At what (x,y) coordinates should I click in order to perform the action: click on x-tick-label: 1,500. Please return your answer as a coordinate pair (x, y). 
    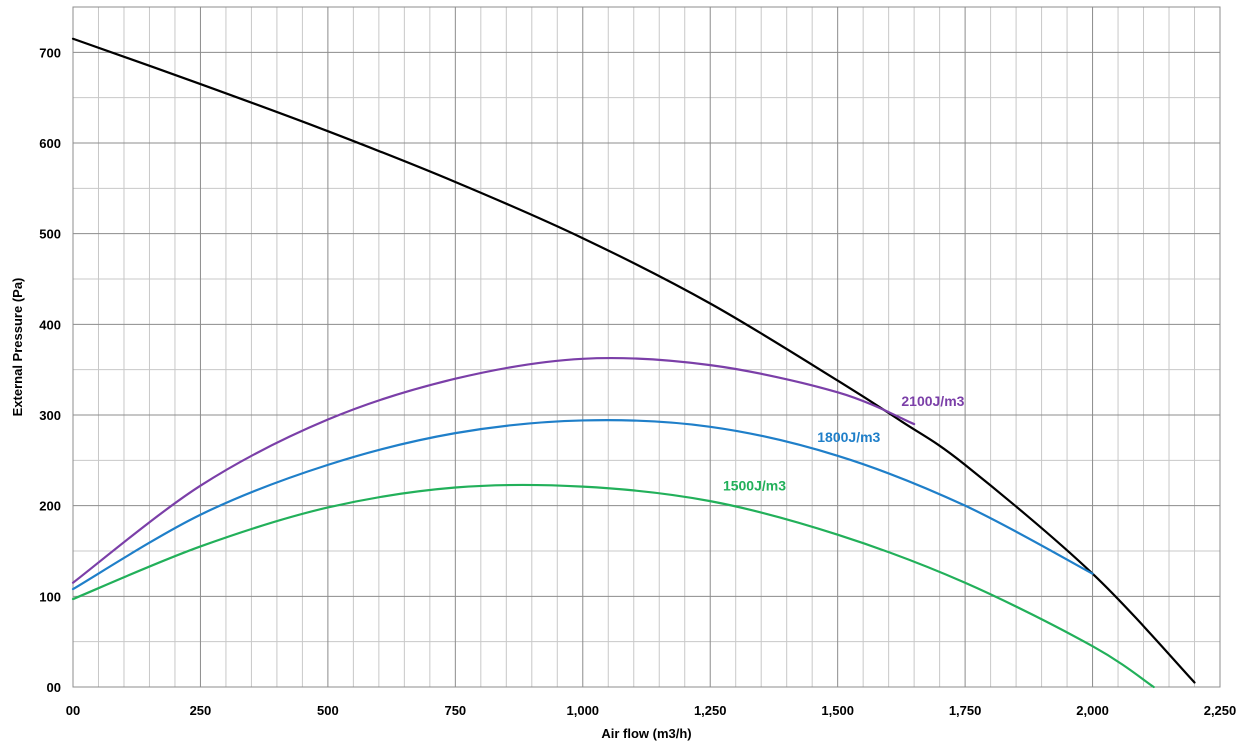
    Looking at the image, I should click on (837, 710).